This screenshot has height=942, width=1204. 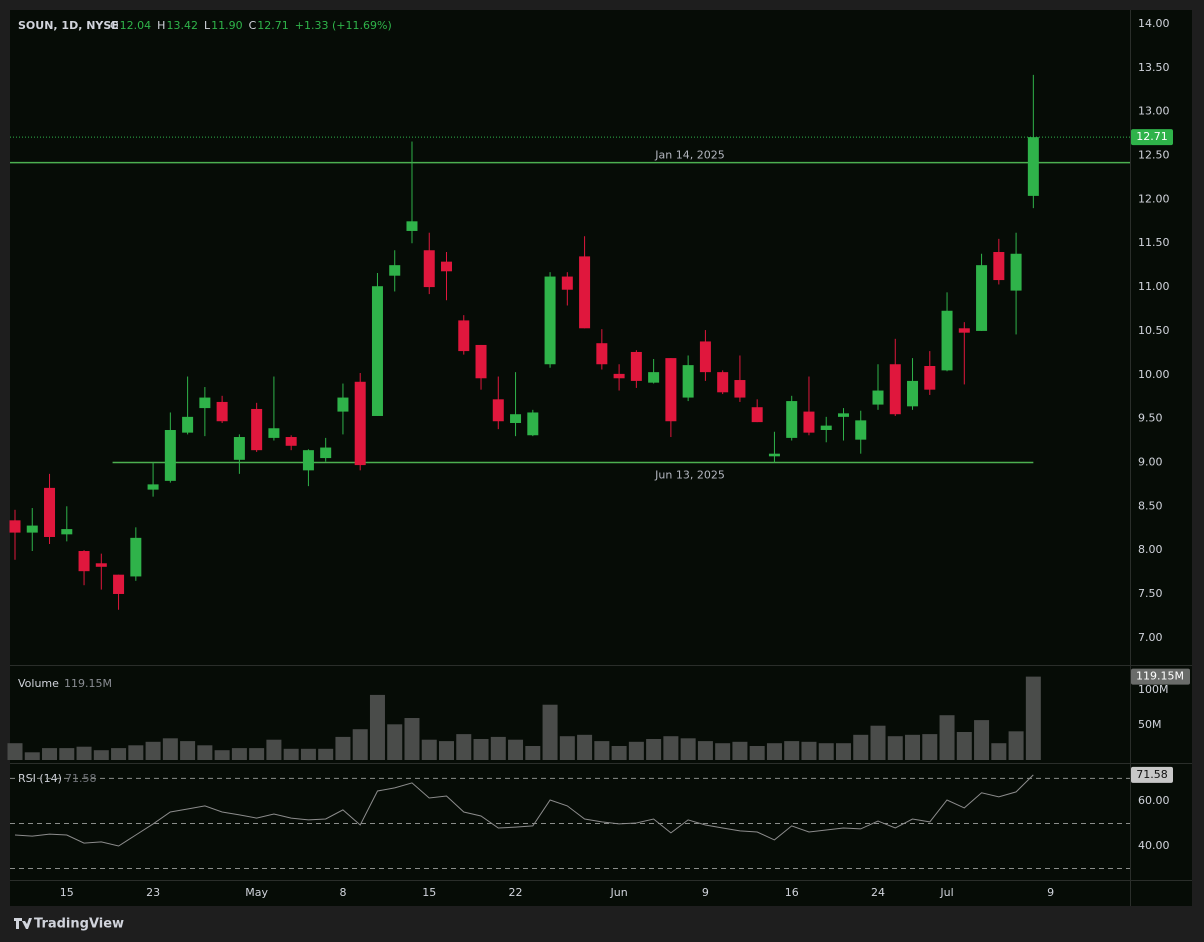 What do you see at coordinates (256, 892) in the screenshot?
I see `x-tick-label: May` at bounding box center [256, 892].